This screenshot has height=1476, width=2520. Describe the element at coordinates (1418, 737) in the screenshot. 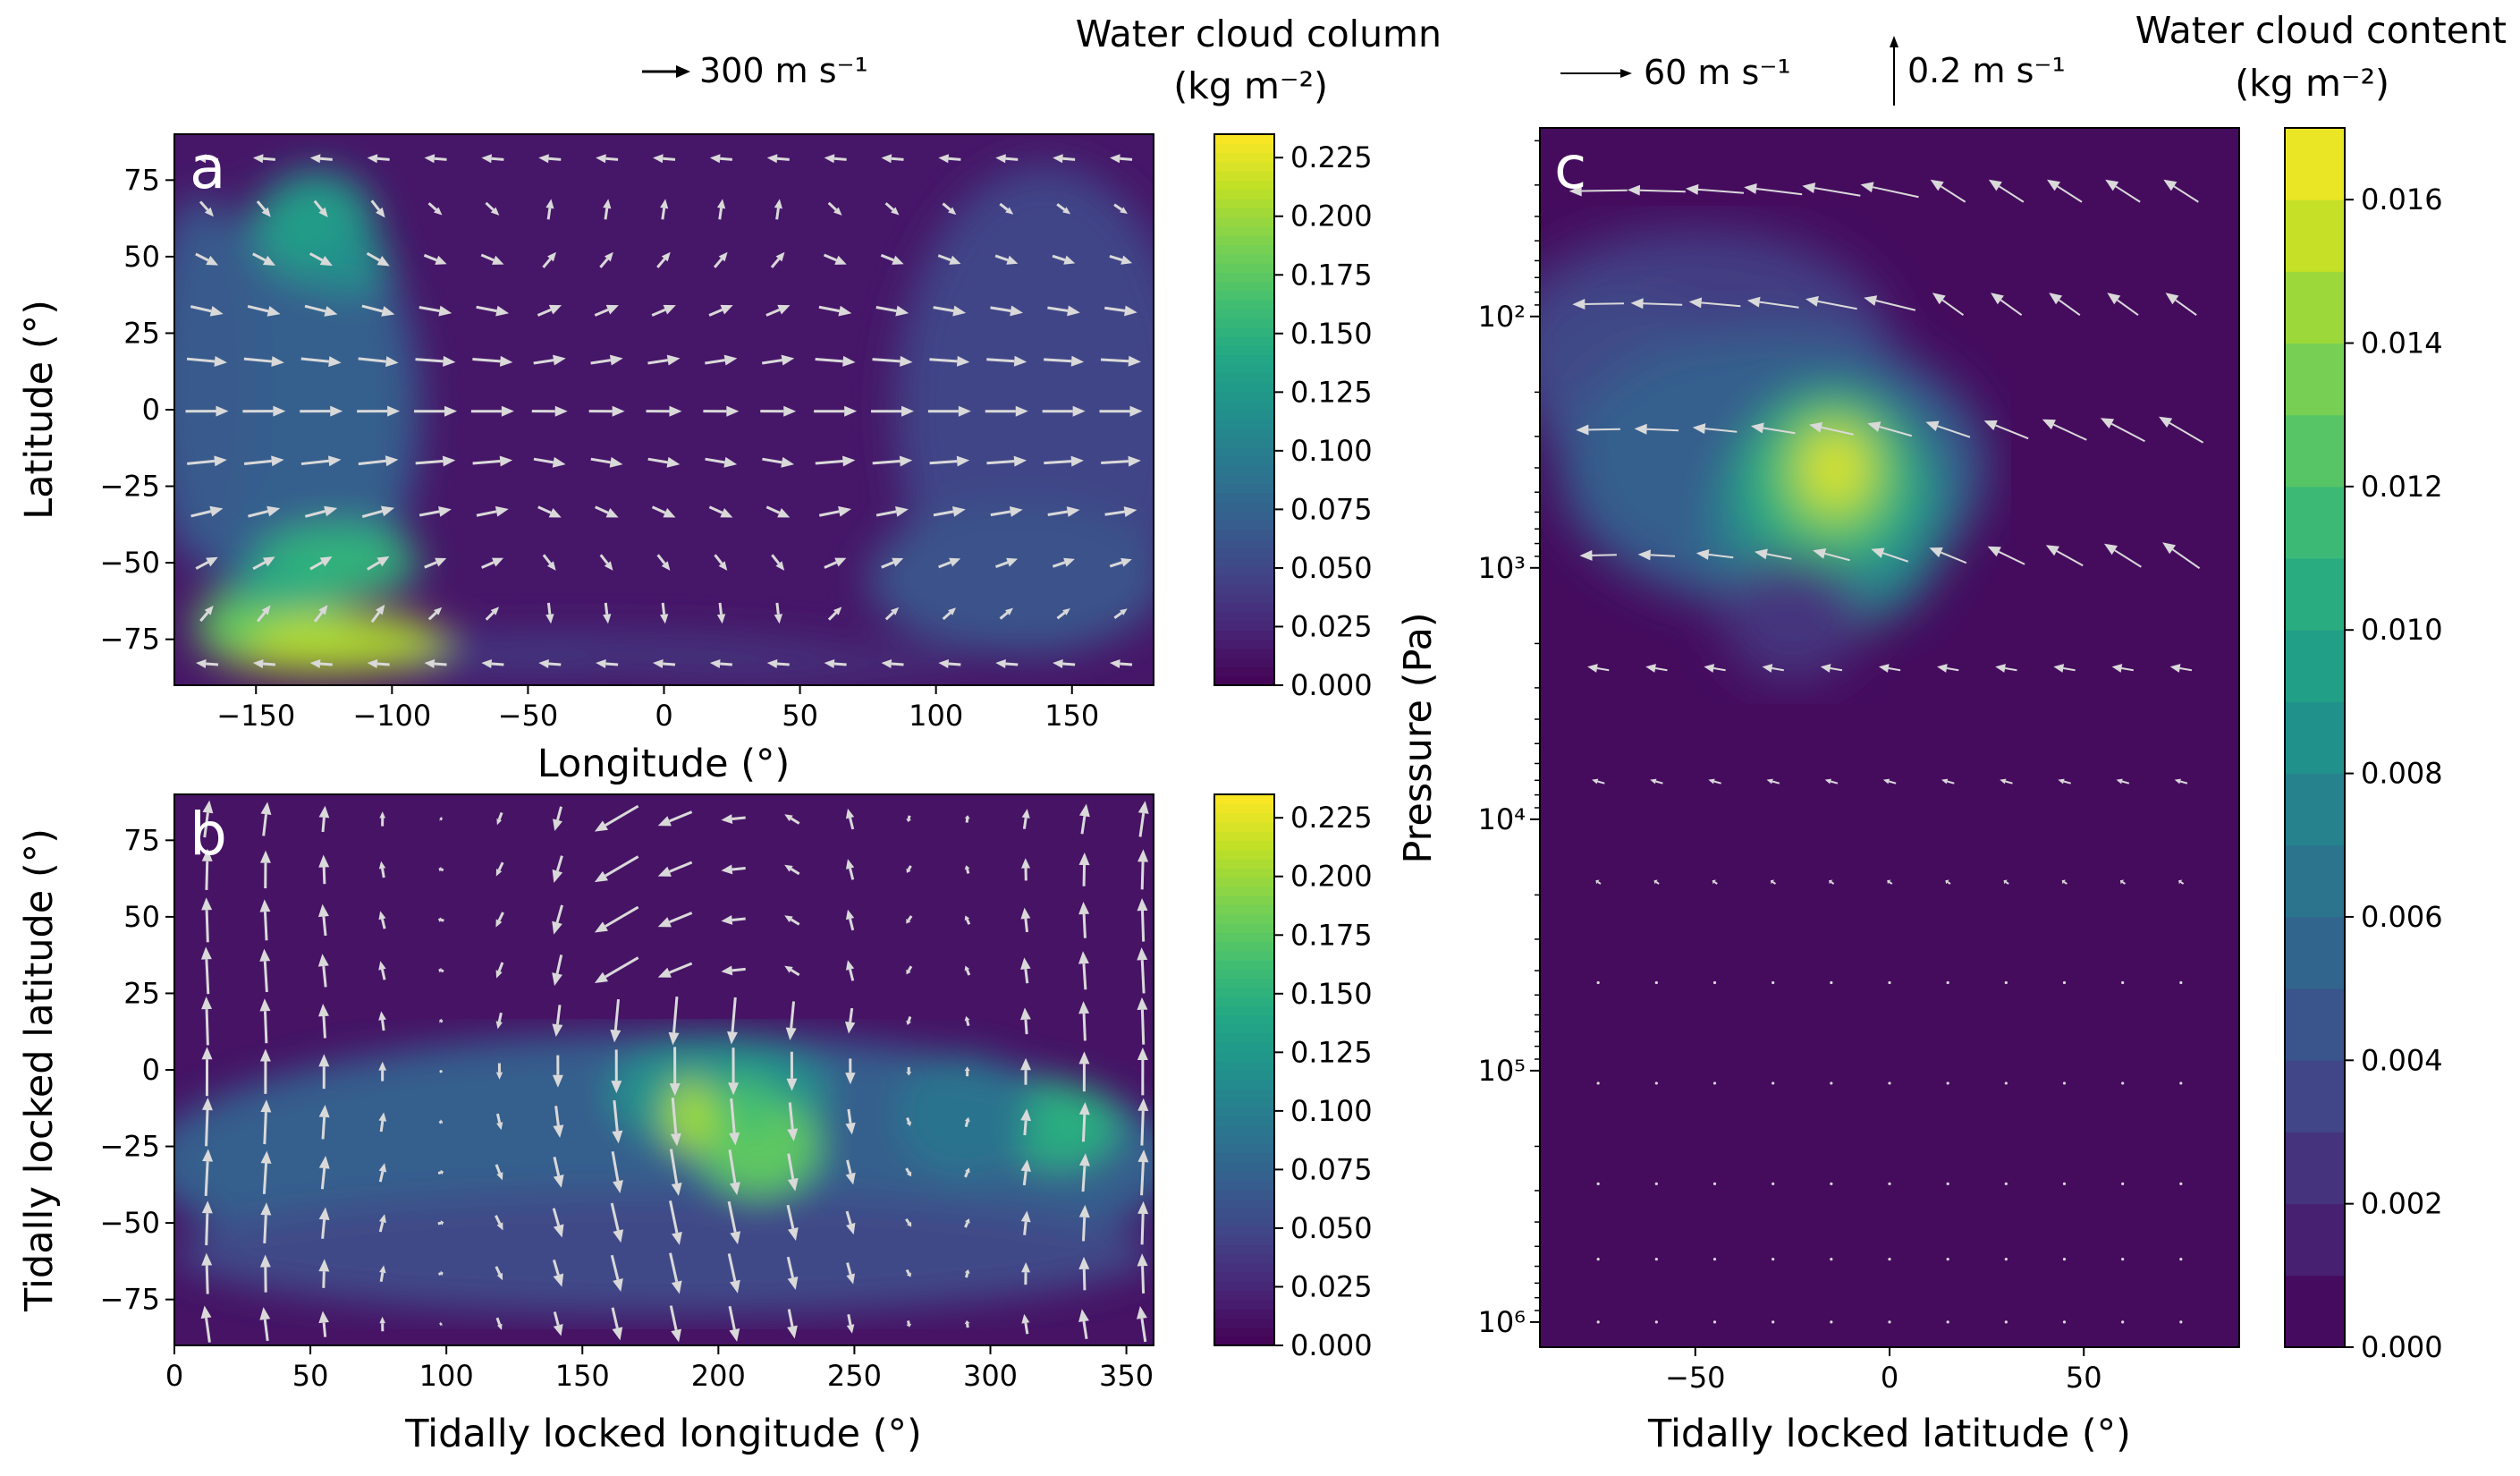

I see `c-y-axis-label: Pressure (Pa)` at that location.